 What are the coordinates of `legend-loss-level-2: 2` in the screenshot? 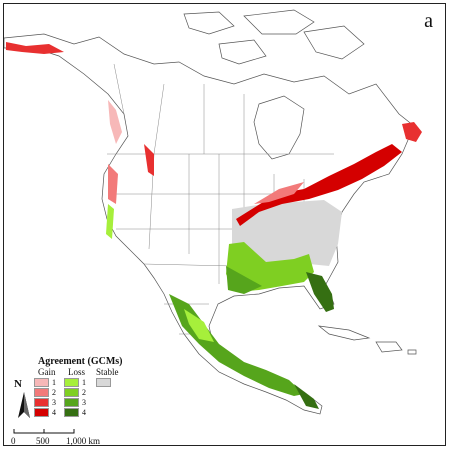 It's located at (84, 392).